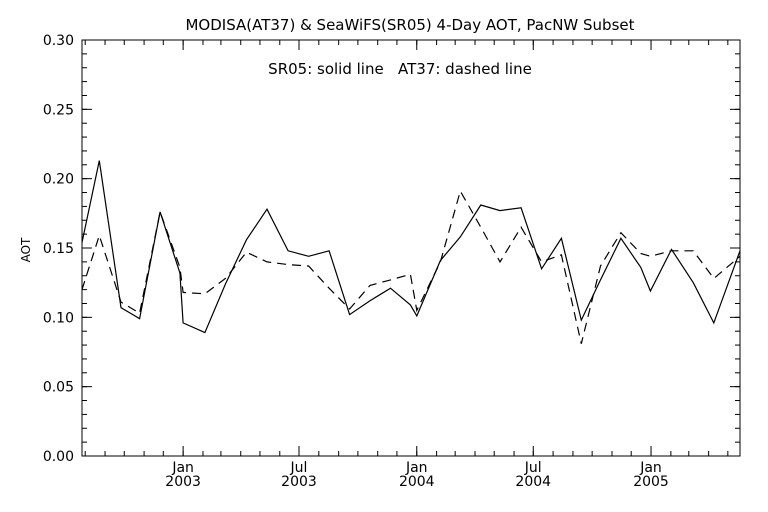 This screenshot has height=512, width=768. I want to click on y-tick-label: 0.00, so click(58, 457).